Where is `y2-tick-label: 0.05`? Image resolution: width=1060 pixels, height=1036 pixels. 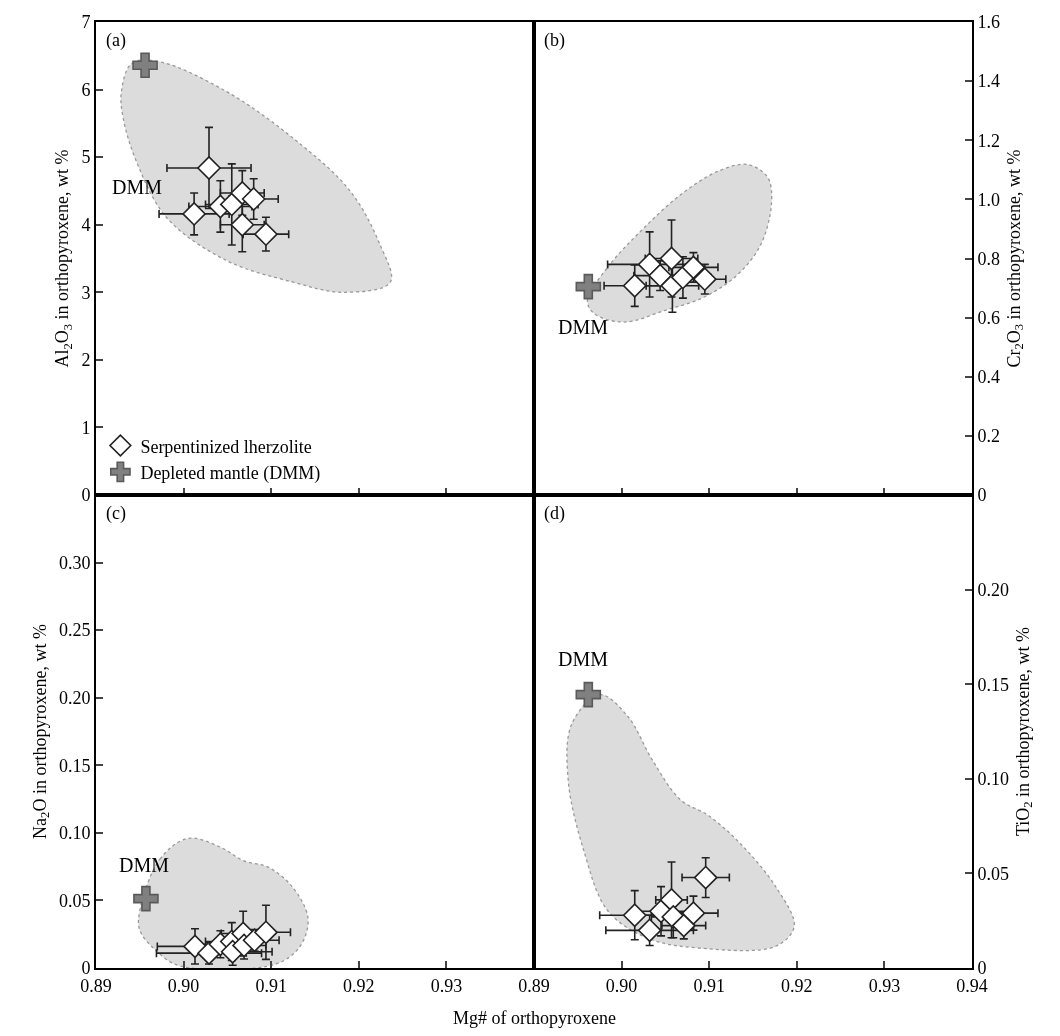 y2-tick-label: 0.05 is located at coordinates (993, 873).